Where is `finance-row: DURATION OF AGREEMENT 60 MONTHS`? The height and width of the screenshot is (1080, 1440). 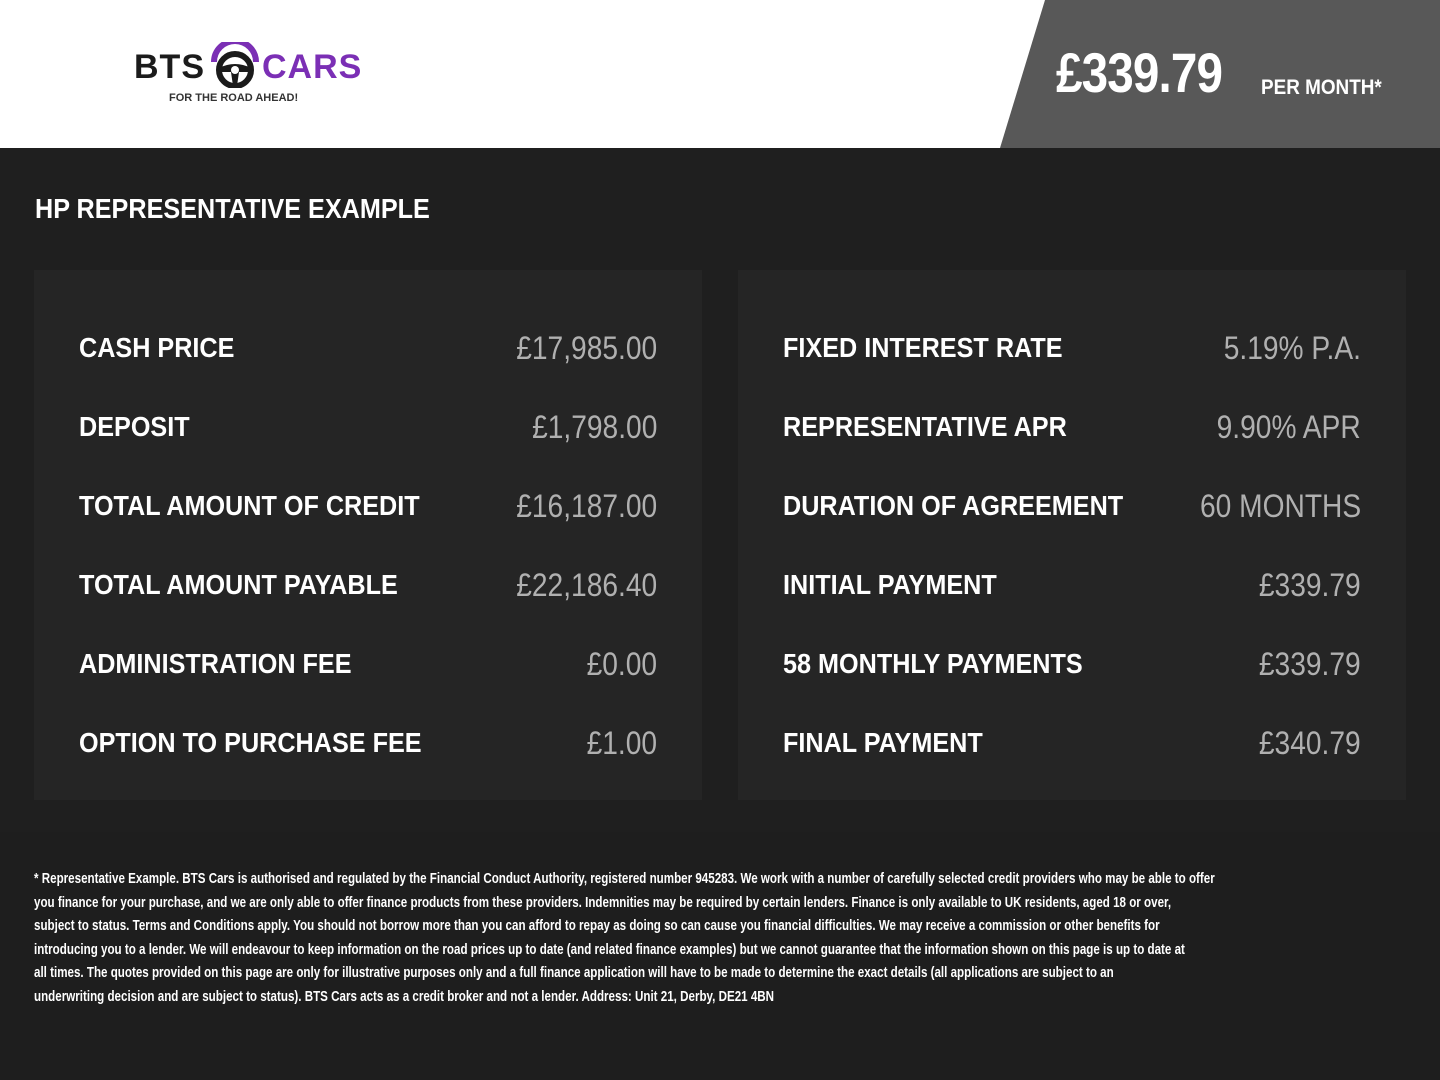
finance-row: DURATION OF AGREEMENT 60 MONTHS is located at coordinates (1072, 504).